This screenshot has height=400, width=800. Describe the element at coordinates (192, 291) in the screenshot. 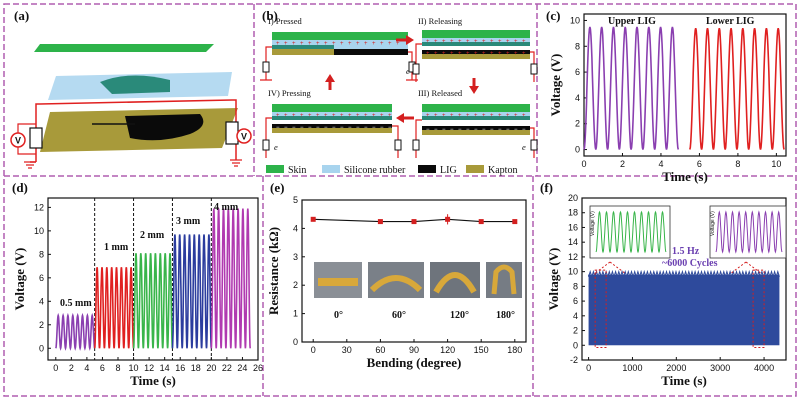

I see `series-3-mm` at that location.